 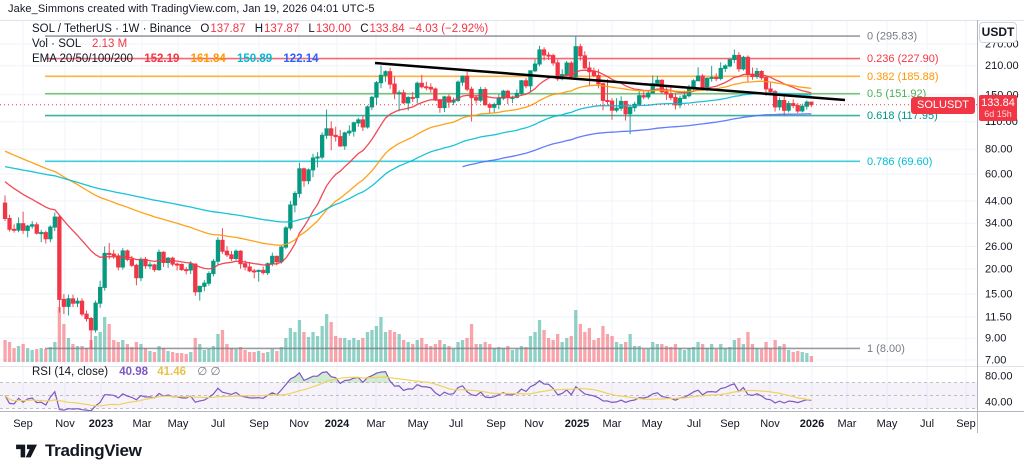 I want to click on rsi-legend-row: RSI (14, close) 40.98 41.46 ∅ ∅, so click(x=126, y=372).